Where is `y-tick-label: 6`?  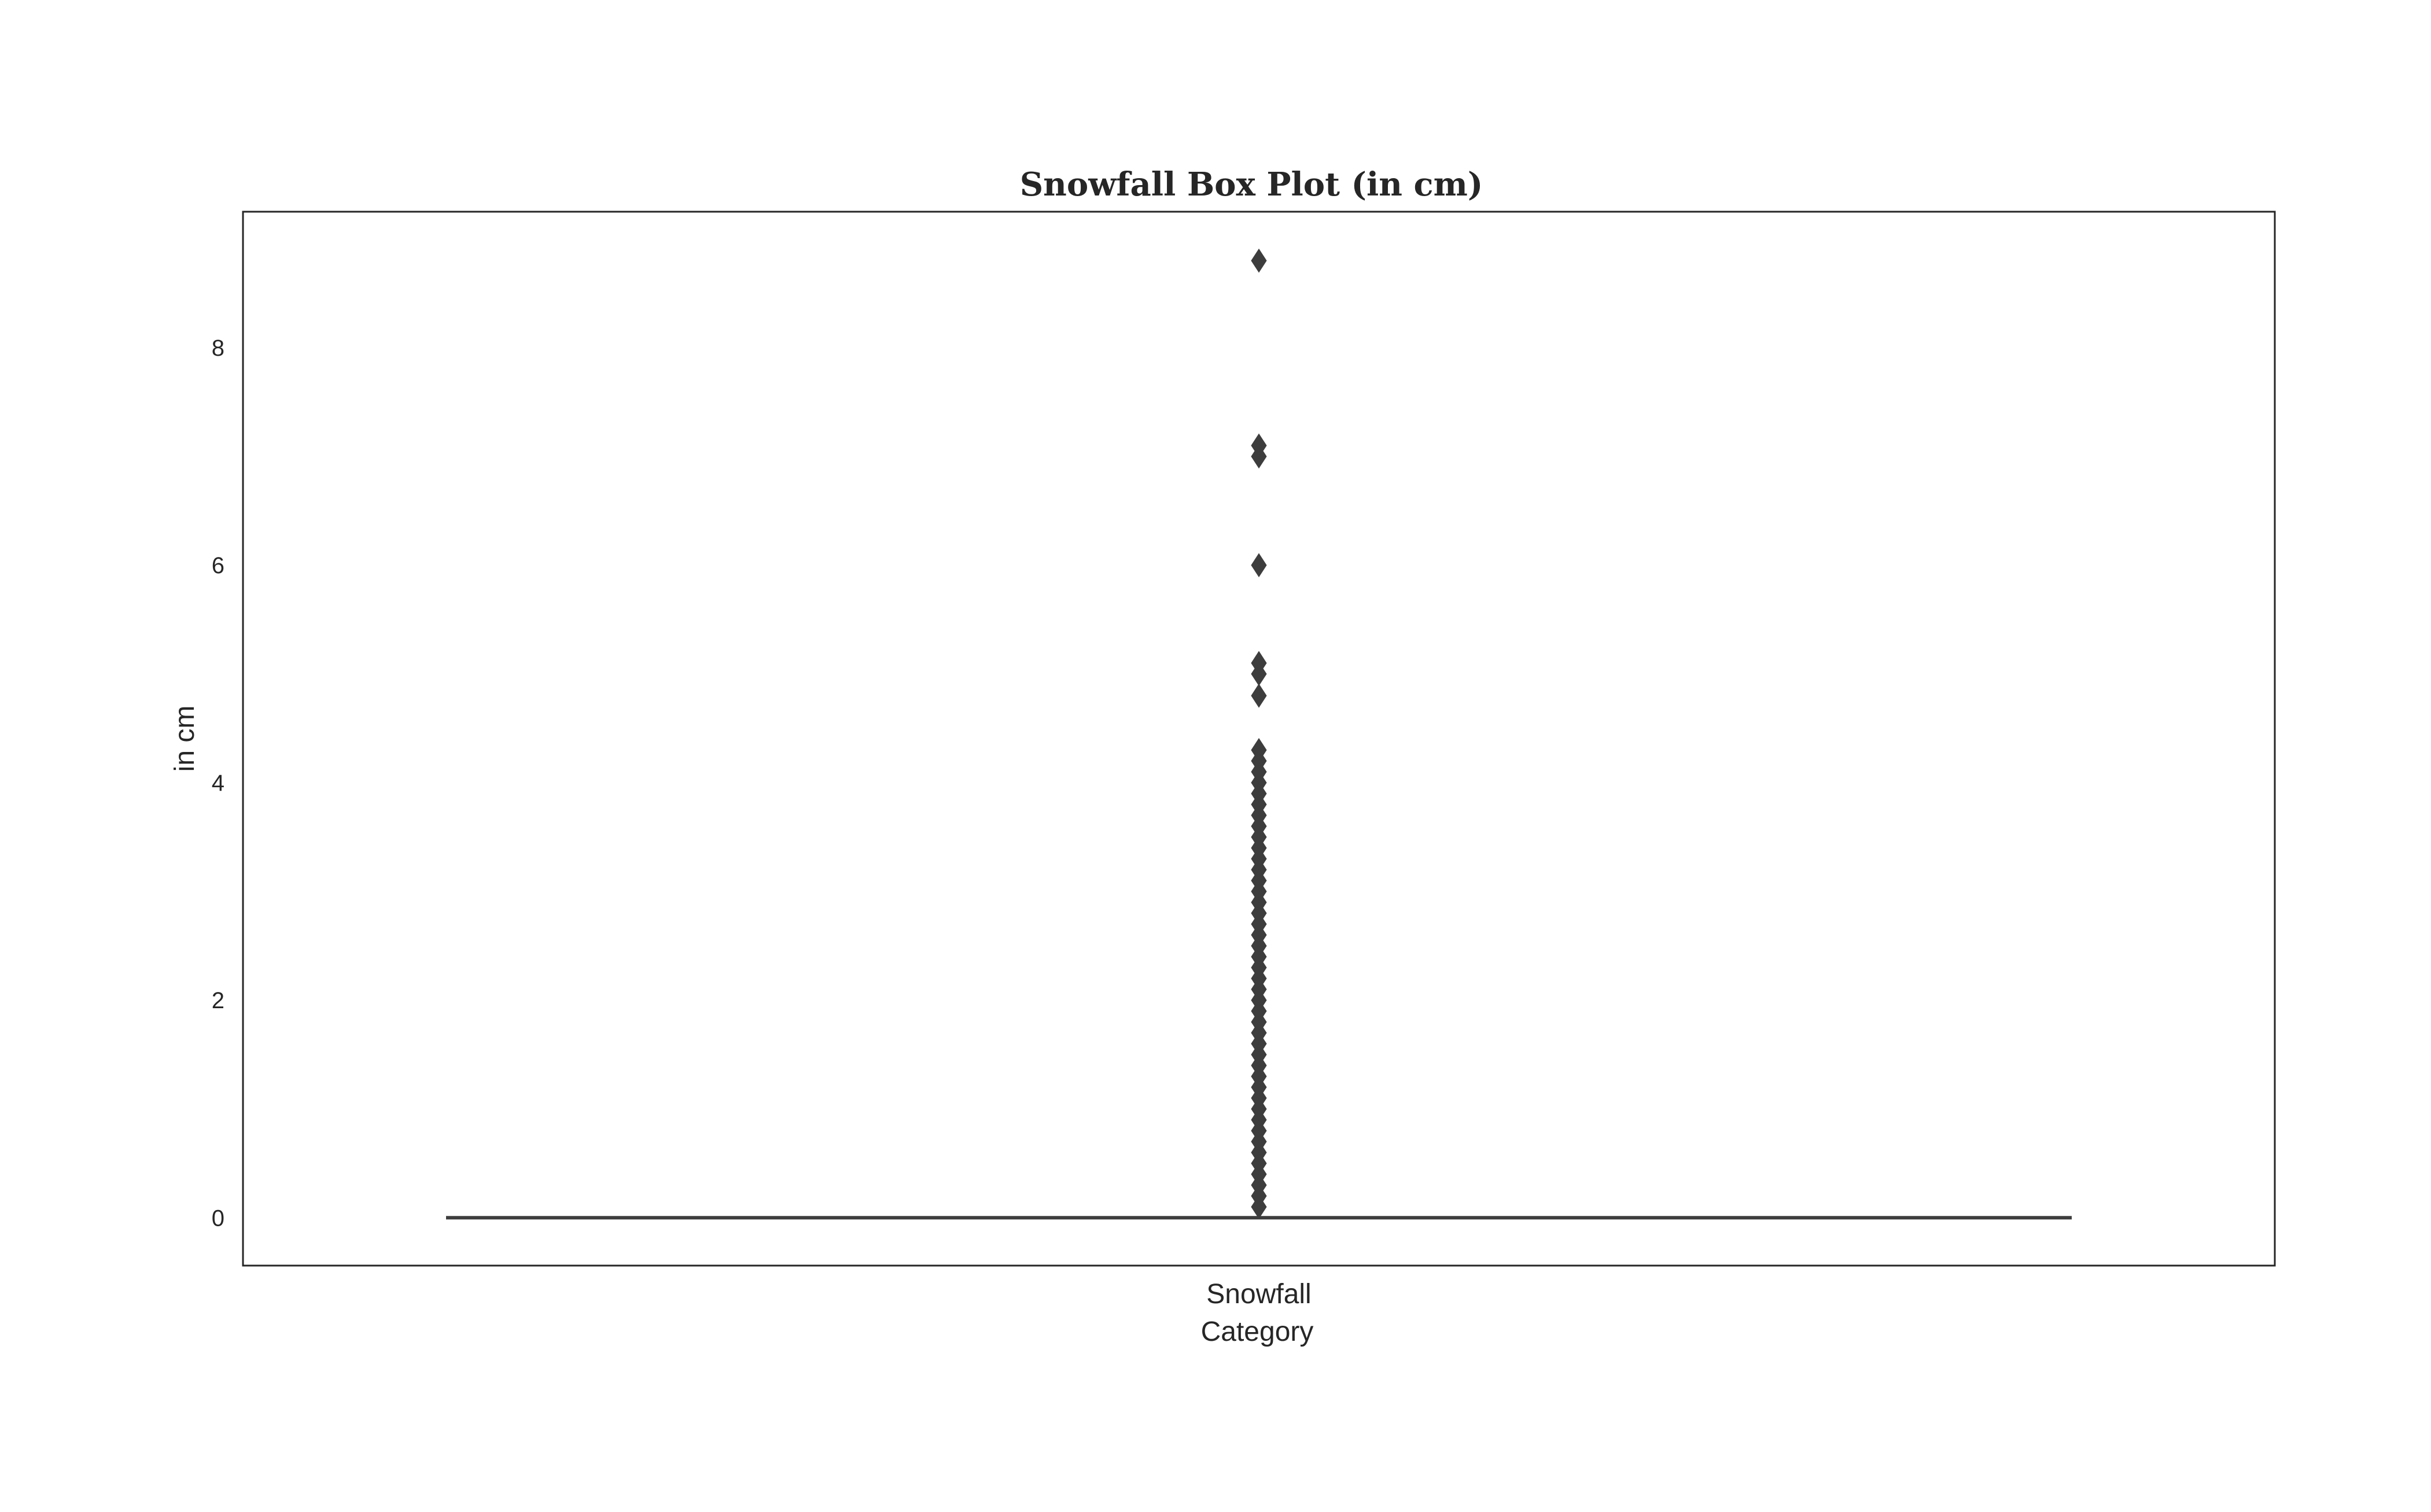 y-tick-label: 6 is located at coordinates (218, 565).